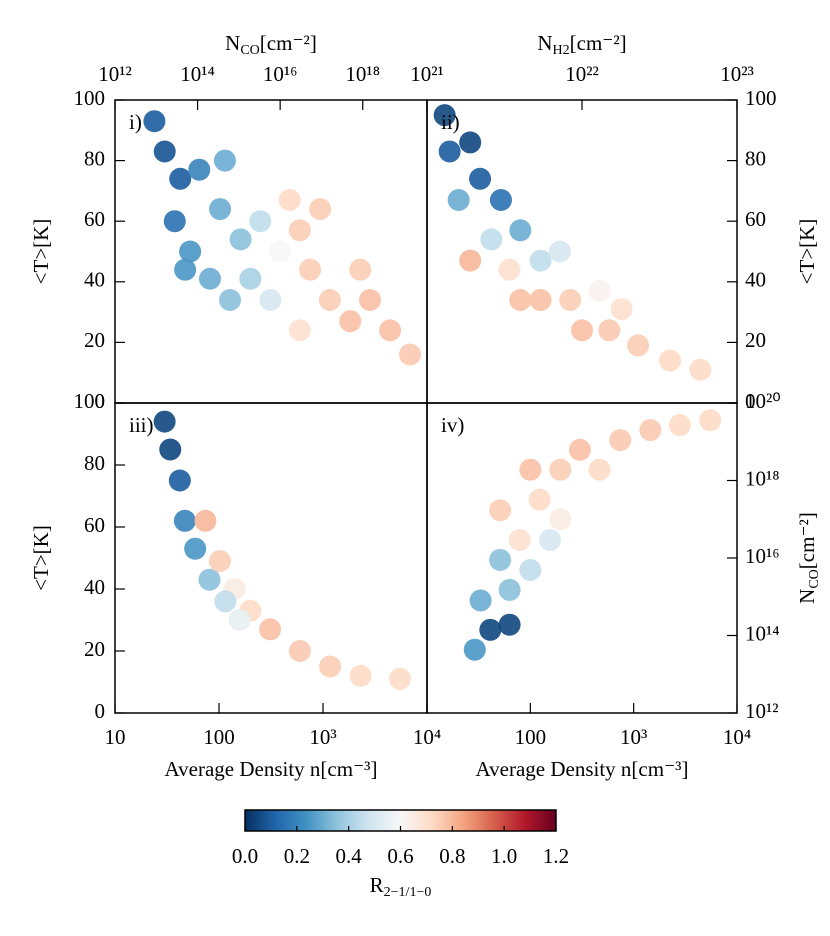  Describe the element at coordinates (115, 737) in the screenshot. I see `x-tick-label: 10` at that location.